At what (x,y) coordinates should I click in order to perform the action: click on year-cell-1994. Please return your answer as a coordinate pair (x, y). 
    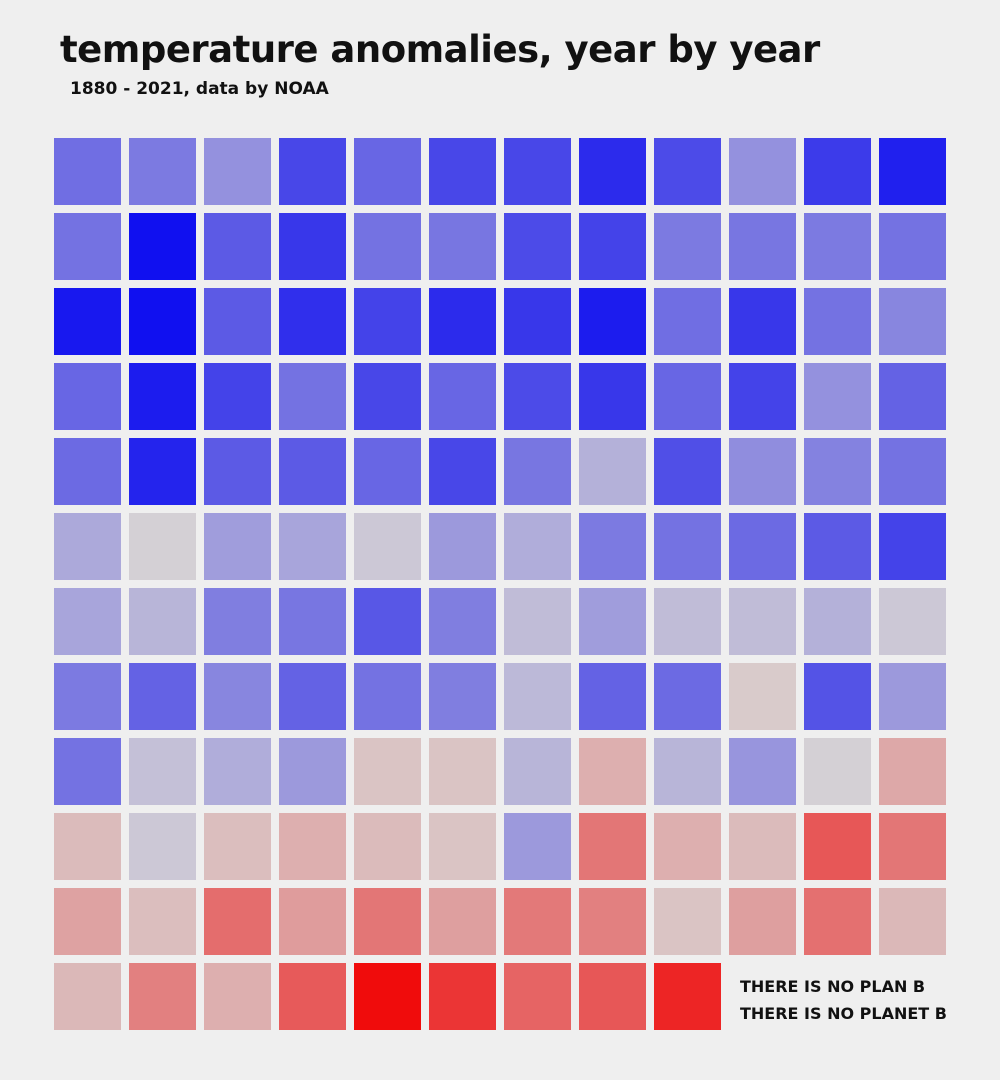
    Looking at the image, I should click on (537, 846).